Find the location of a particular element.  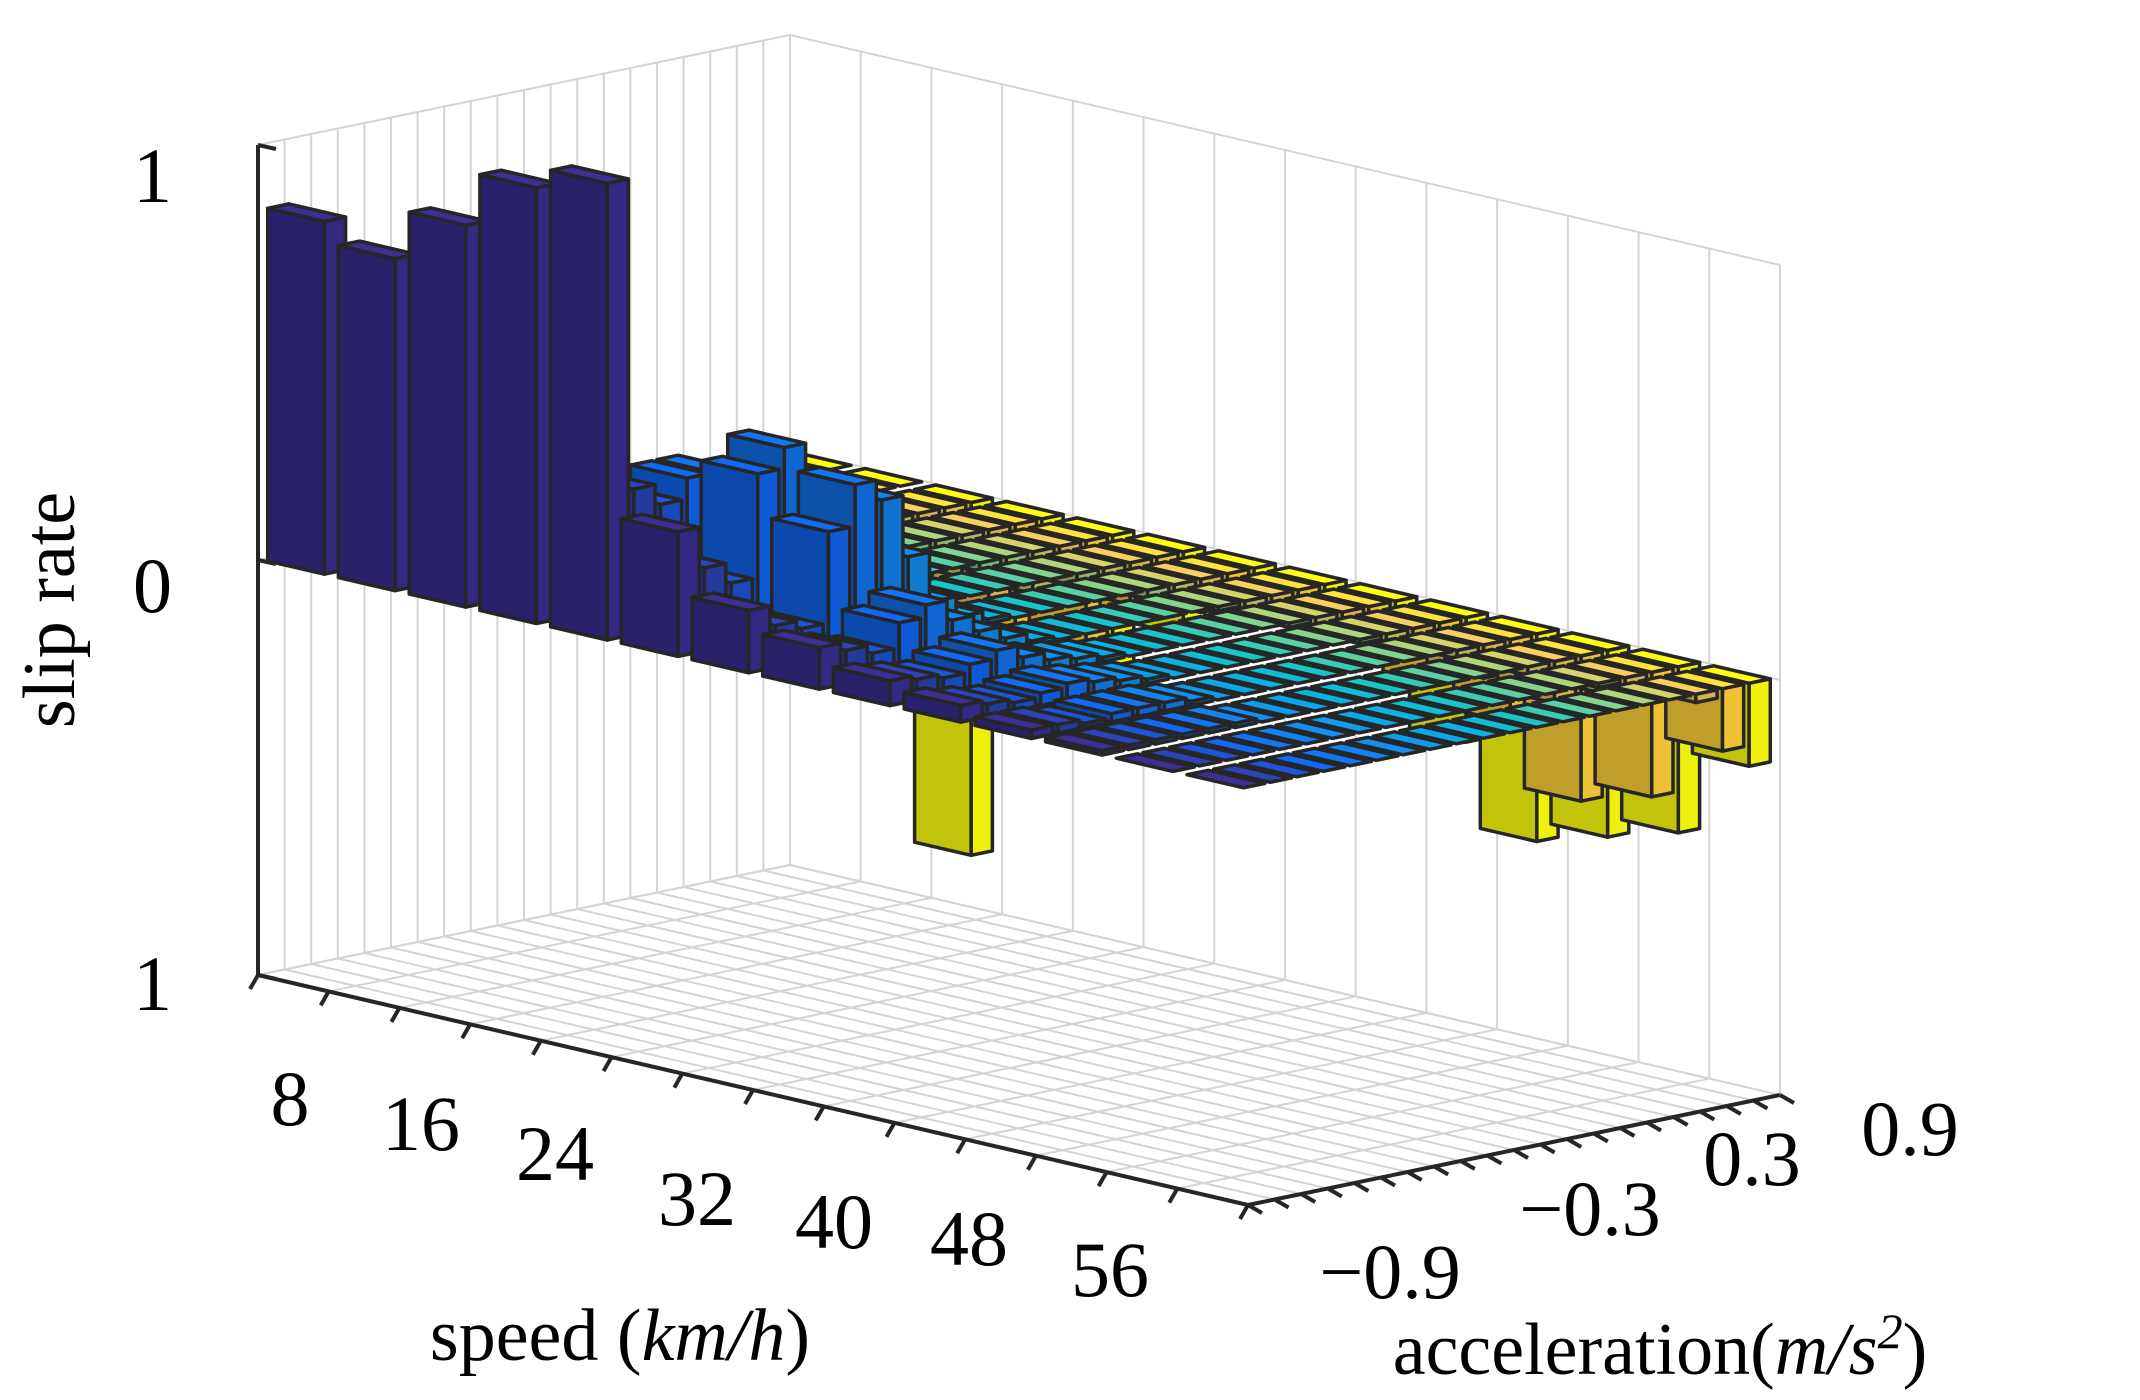

acceleration-axis-title: acceleration(m/s2) is located at coordinates (1660, 1347).